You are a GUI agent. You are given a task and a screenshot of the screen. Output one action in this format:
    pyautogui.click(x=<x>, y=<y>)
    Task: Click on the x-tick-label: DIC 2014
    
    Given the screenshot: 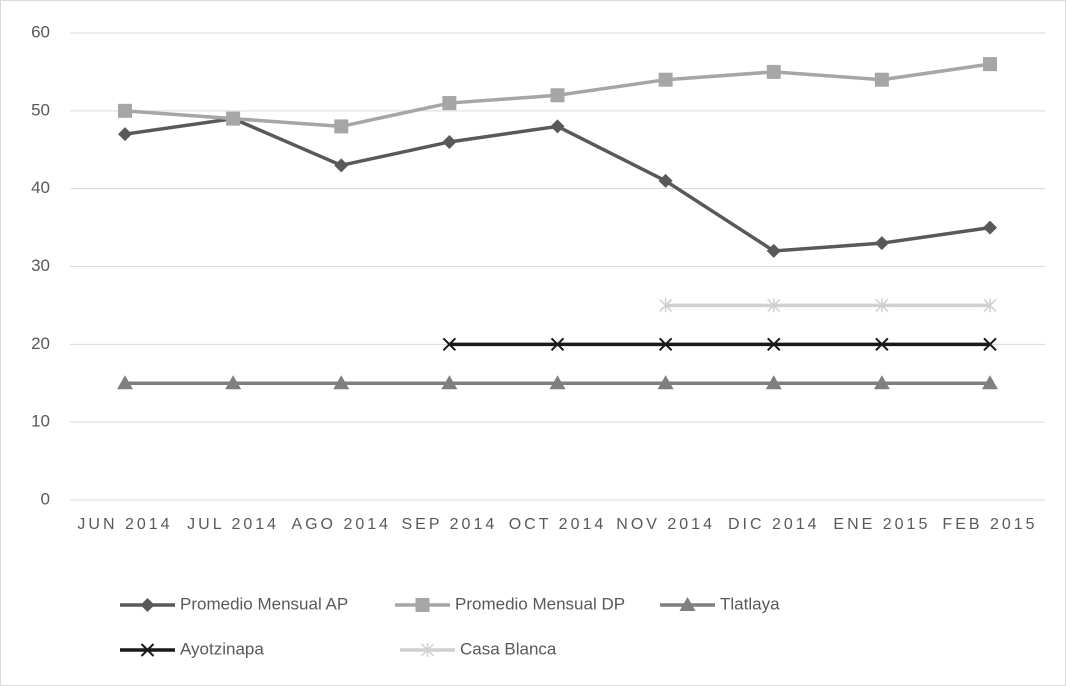 What is the action you would take?
    pyautogui.click(x=773, y=524)
    